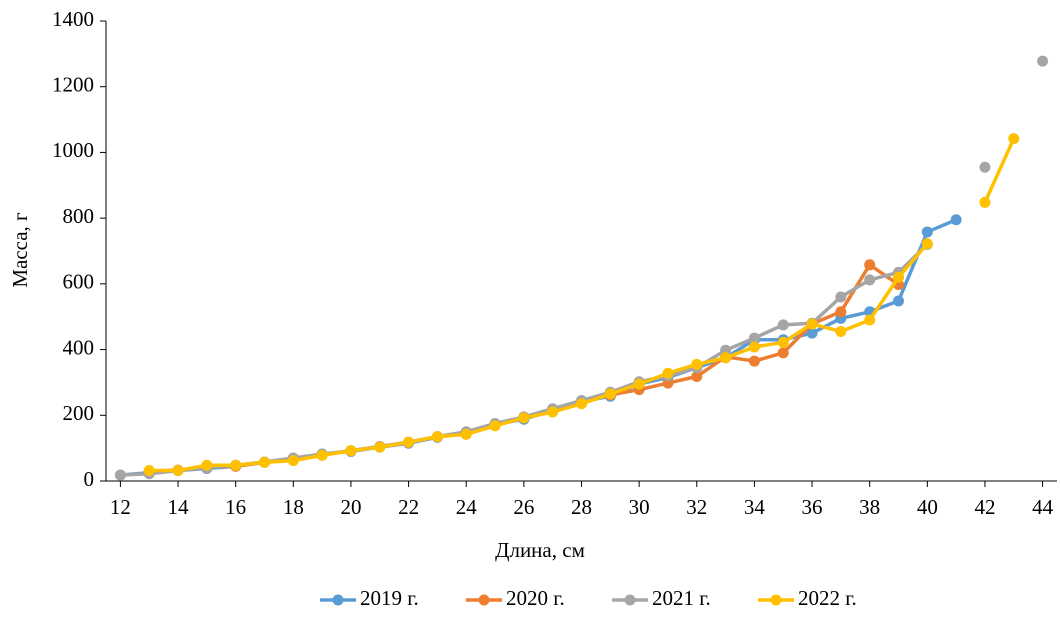 The width and height of the screenshot is (1060, 620). I want to click on legend-label: 2021 г., so click(681, 598).